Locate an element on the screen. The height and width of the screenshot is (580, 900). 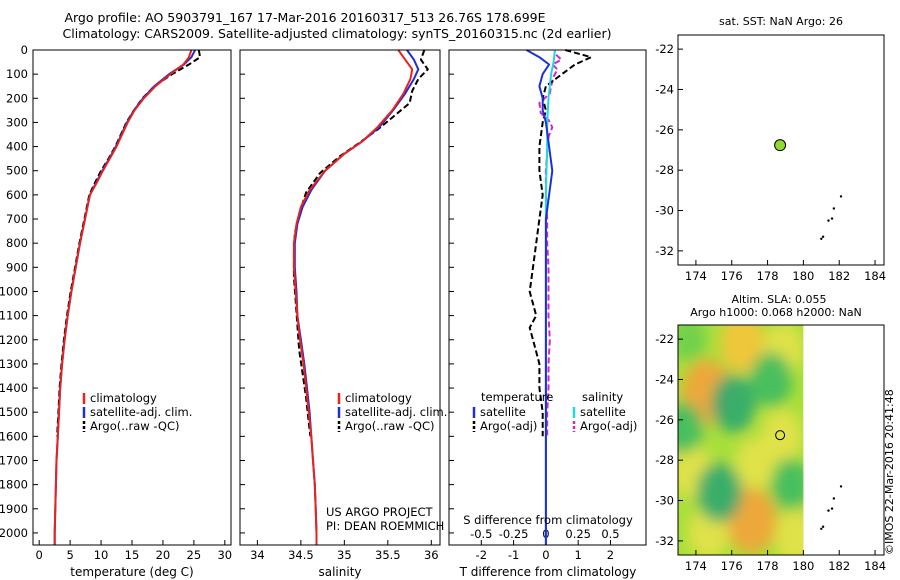
lat-tick-label: -32 is located at coordinates (664, 541).